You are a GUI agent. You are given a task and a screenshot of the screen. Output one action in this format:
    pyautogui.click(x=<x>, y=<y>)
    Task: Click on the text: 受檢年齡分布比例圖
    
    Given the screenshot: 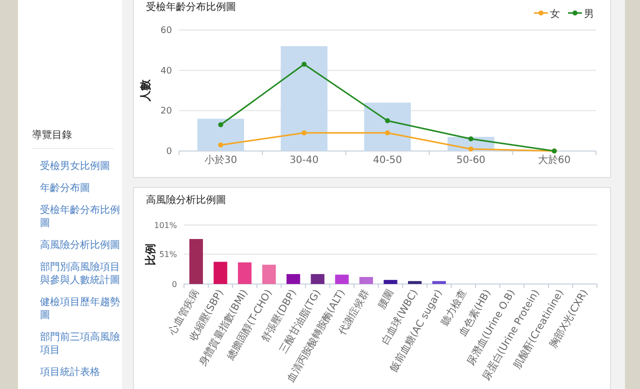 What is the action you would take?
    pyautogui.click(x=80, y=217)
    